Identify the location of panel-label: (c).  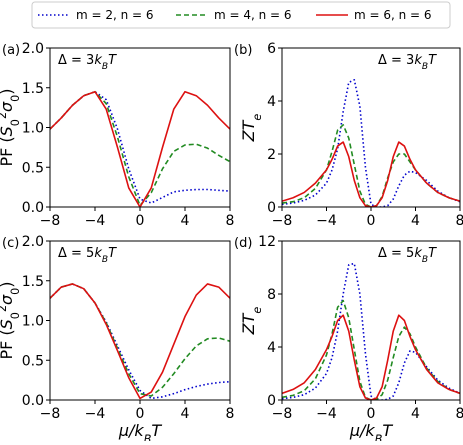
(10, 243).